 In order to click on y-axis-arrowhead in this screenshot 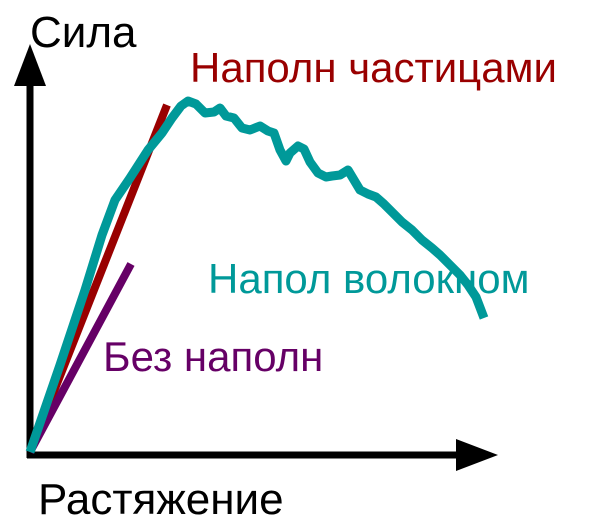, I will do `click(30, 65)`.